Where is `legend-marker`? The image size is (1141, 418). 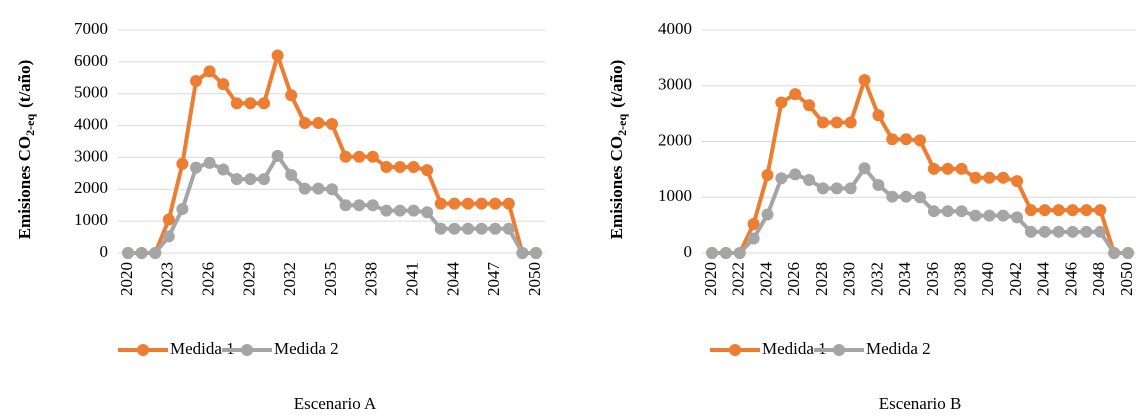 legend-marker is located at coordinates (247, 350).